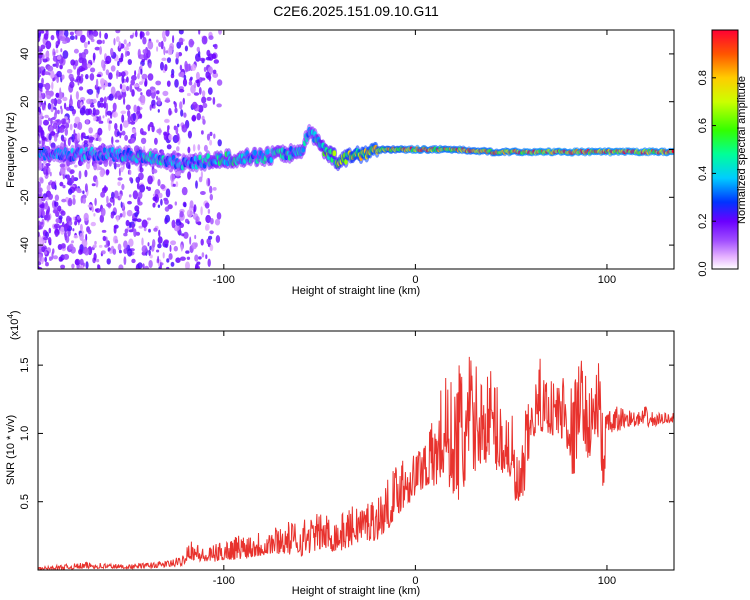 The width and height of the screenshot is (750, 600). I want to click on colorbar-label: Normalized spectral amplitude, so click(742, 150).